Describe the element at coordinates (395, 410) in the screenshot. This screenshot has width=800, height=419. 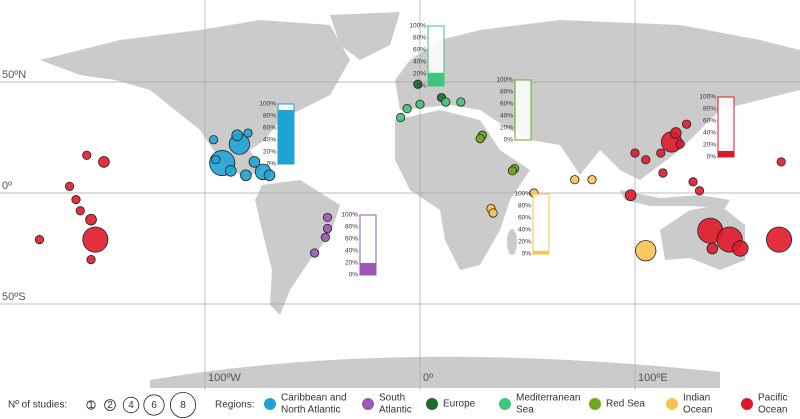
I see `region-label: Atlantic` at that location.